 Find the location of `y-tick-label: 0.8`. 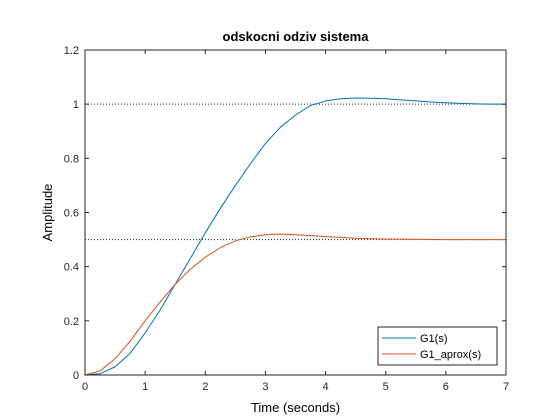

y-tick-label: 0.8 is located at coordinates (71, 159).